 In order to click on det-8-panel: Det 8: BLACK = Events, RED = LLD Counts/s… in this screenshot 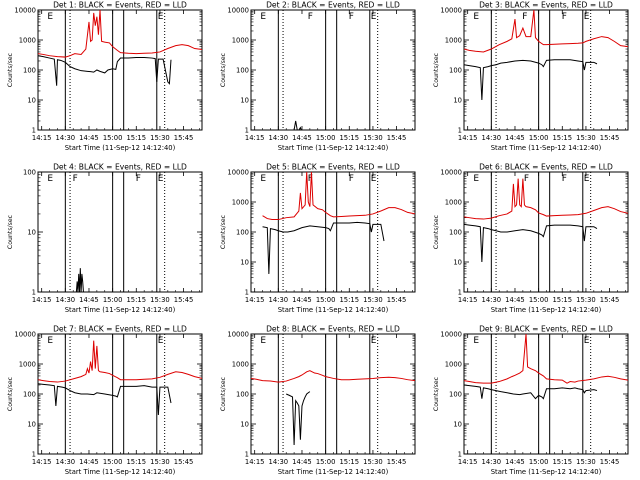, I will do `click(318, 400)`.